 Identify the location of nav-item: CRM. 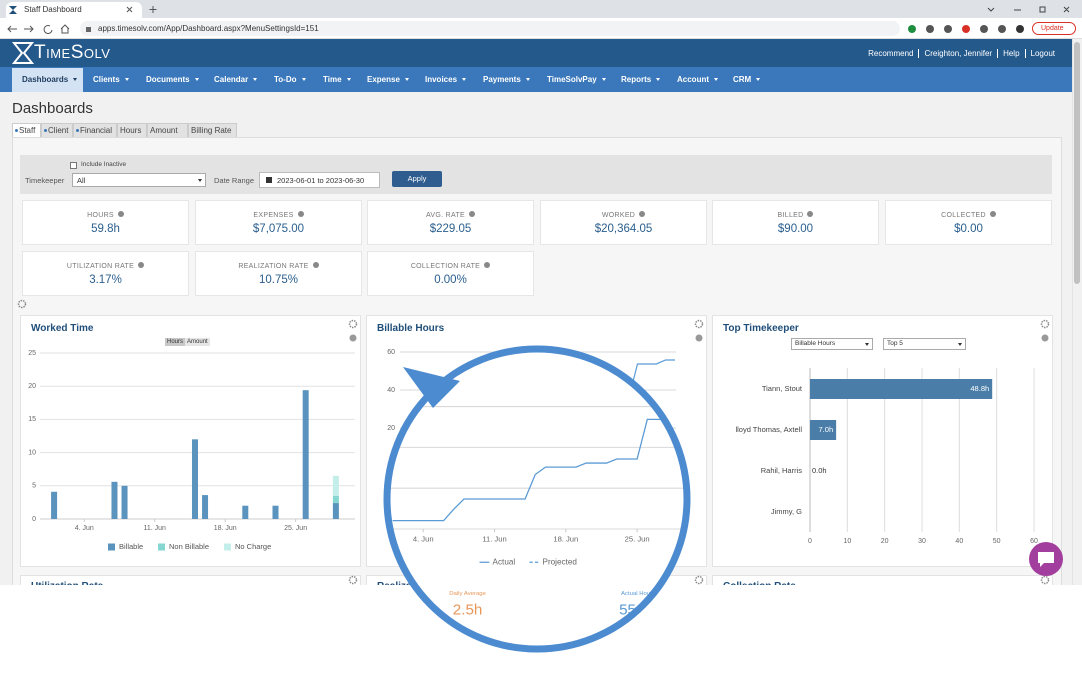
(747, 79).